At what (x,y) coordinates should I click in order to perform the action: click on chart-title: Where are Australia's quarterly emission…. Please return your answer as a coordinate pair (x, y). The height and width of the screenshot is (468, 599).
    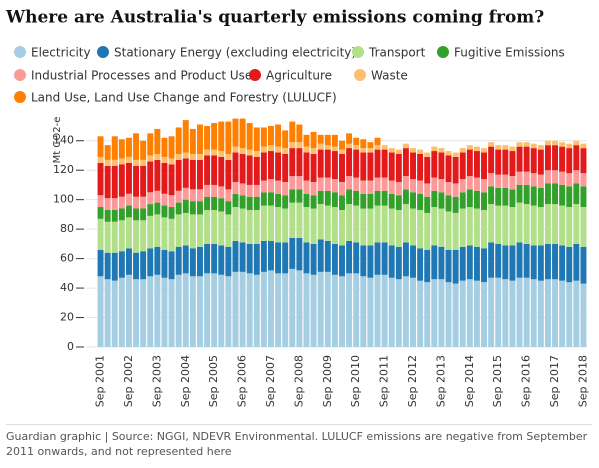
    Looking at the image, I should click on (274, 18).